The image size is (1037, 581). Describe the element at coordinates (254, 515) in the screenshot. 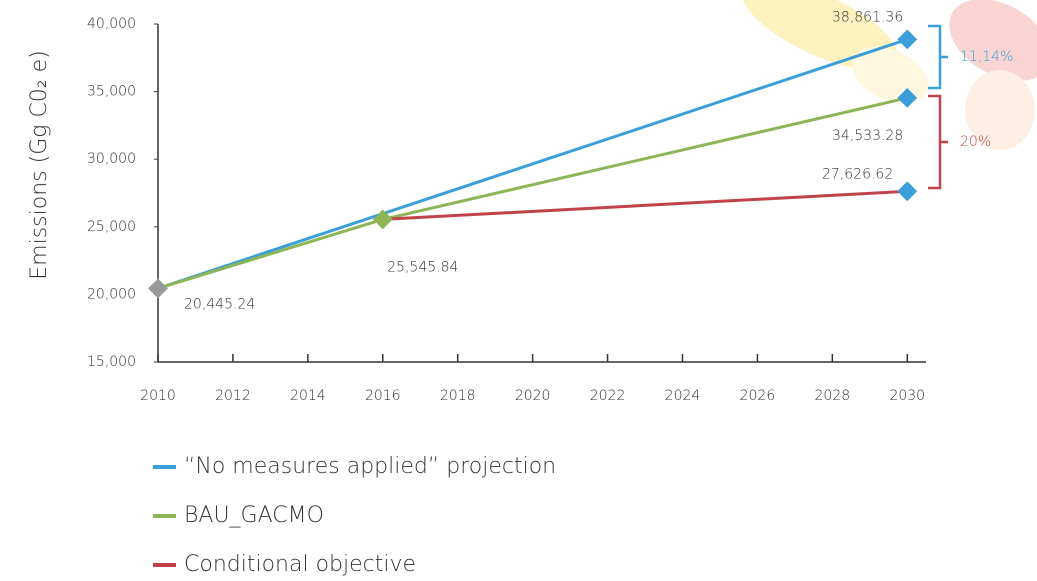

I see `legend-text: BAU_GACMO` at that location.